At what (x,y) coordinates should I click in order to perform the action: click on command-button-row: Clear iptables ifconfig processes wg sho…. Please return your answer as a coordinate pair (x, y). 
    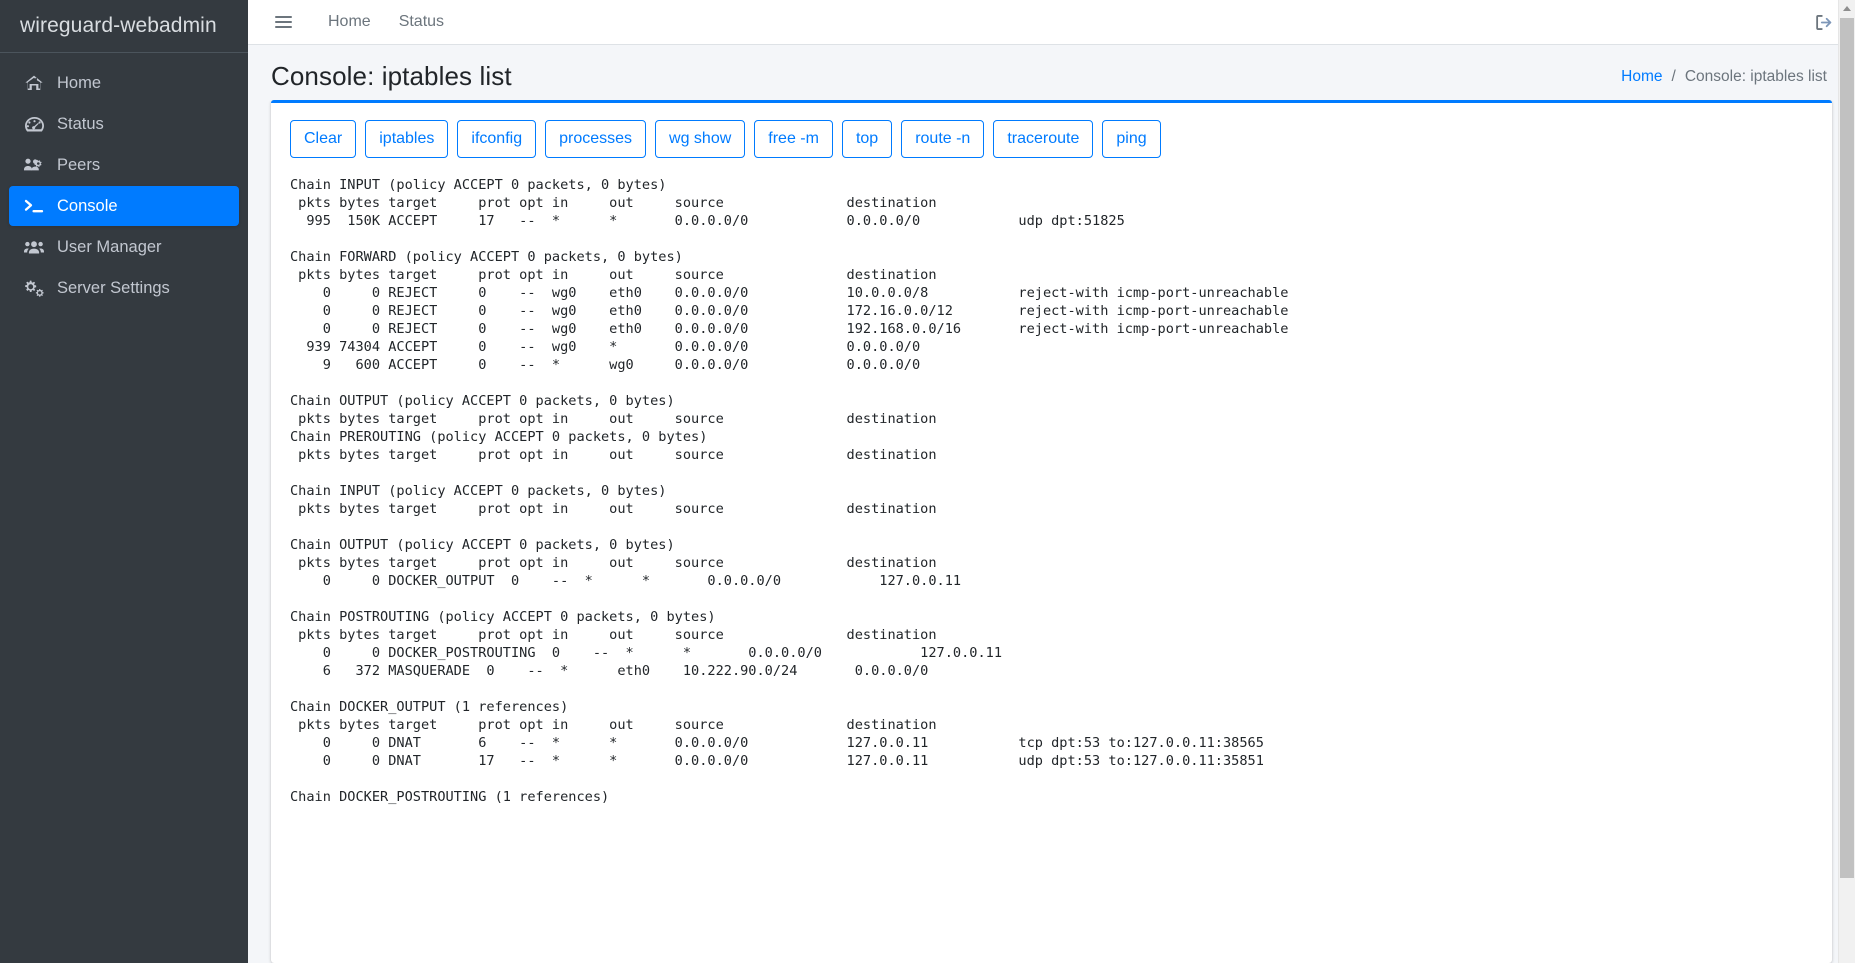
    Looking at the image, I should click on (1051, 139).